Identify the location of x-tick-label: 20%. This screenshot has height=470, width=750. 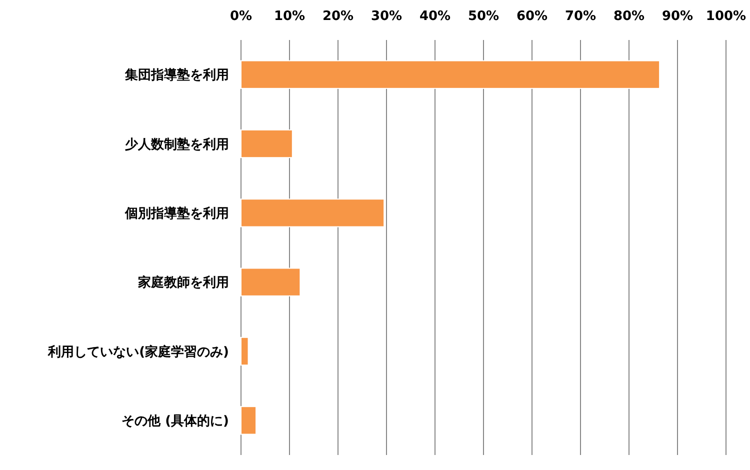
(338, 16).